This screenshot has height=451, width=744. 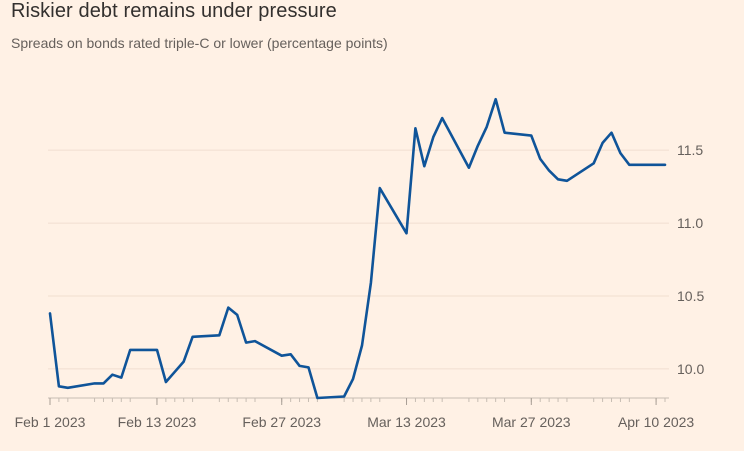 What do you see at coordinates (690, 259) in the screenshot?
I see `y-axis-ticks: 10.0 10.5 11.0 11.5` at bounding box center [690, 259].